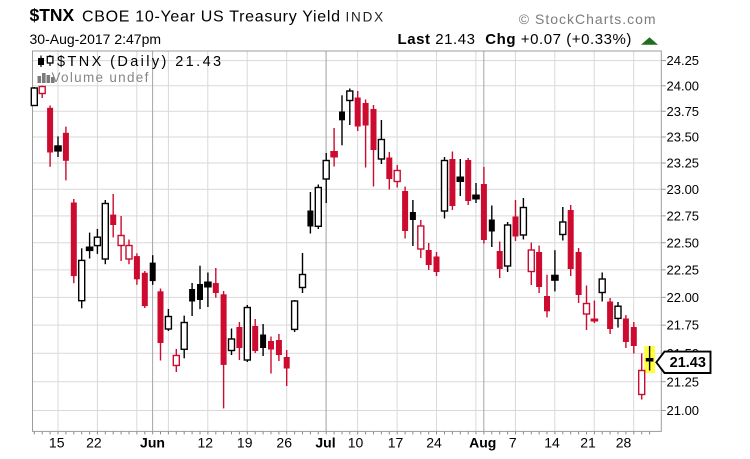  What do you see at coordinates (683, 269) in the screenshot?
I see `svg-text: 22.25` at bounding box center [683, 269].